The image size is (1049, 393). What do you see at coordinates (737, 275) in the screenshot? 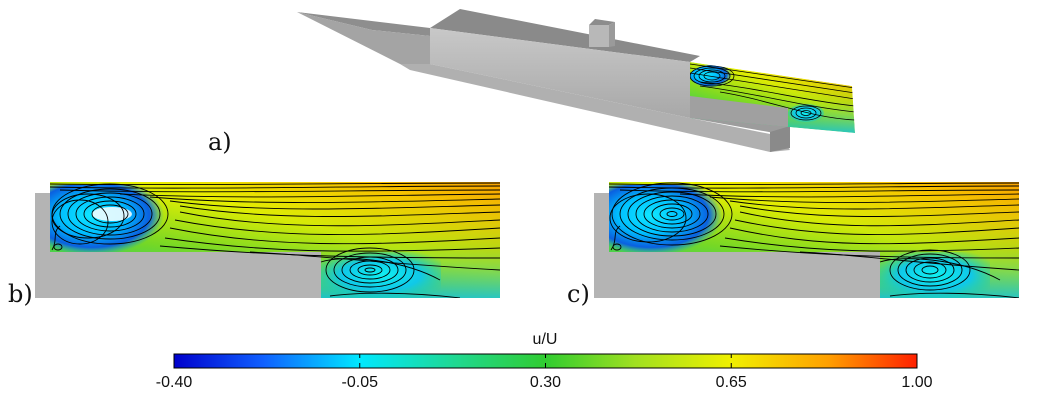
I see `panel-c-solid-lower` at bounding box center [737, 275].